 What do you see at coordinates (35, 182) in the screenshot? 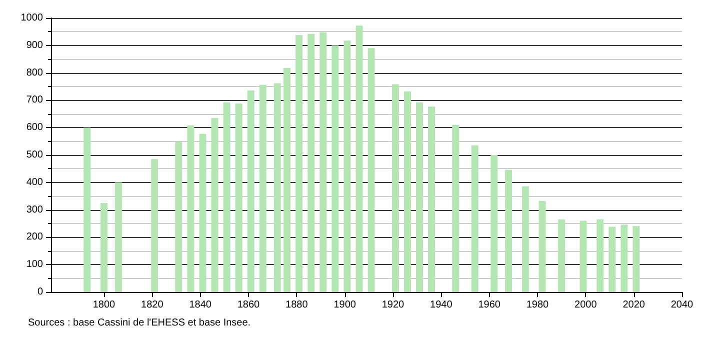
I see `y-tick-label: 400` at bounding box center [35, 182].